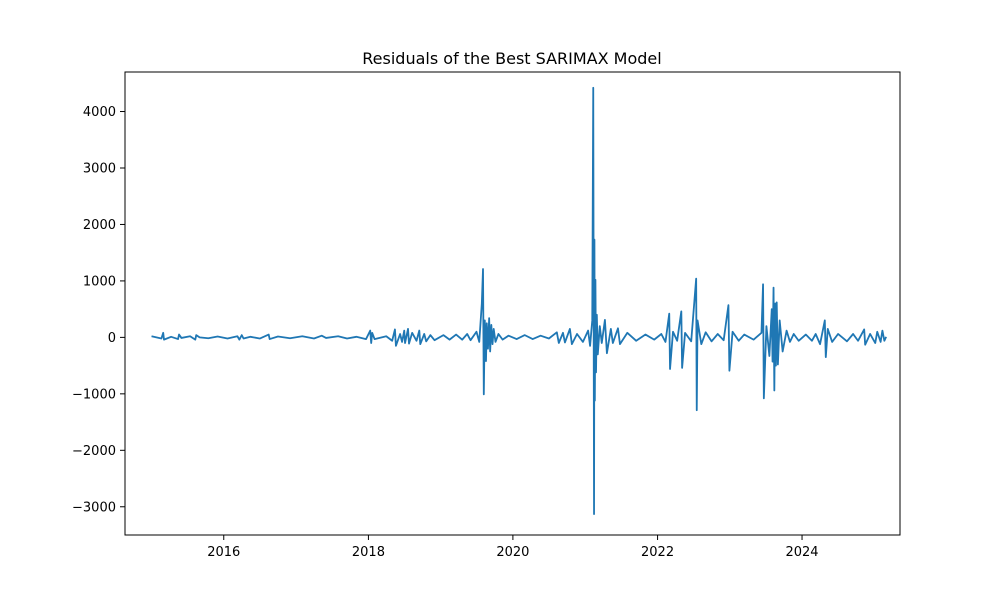 This screenshot has height=600, width=1000. I want to click on x-tick-label: 2020, so click(512, 552).